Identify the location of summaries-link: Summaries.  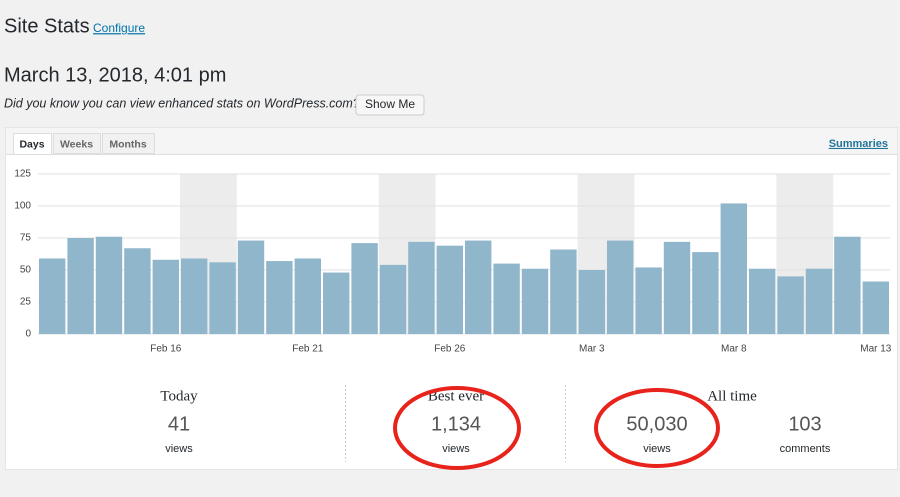
(858, 144).